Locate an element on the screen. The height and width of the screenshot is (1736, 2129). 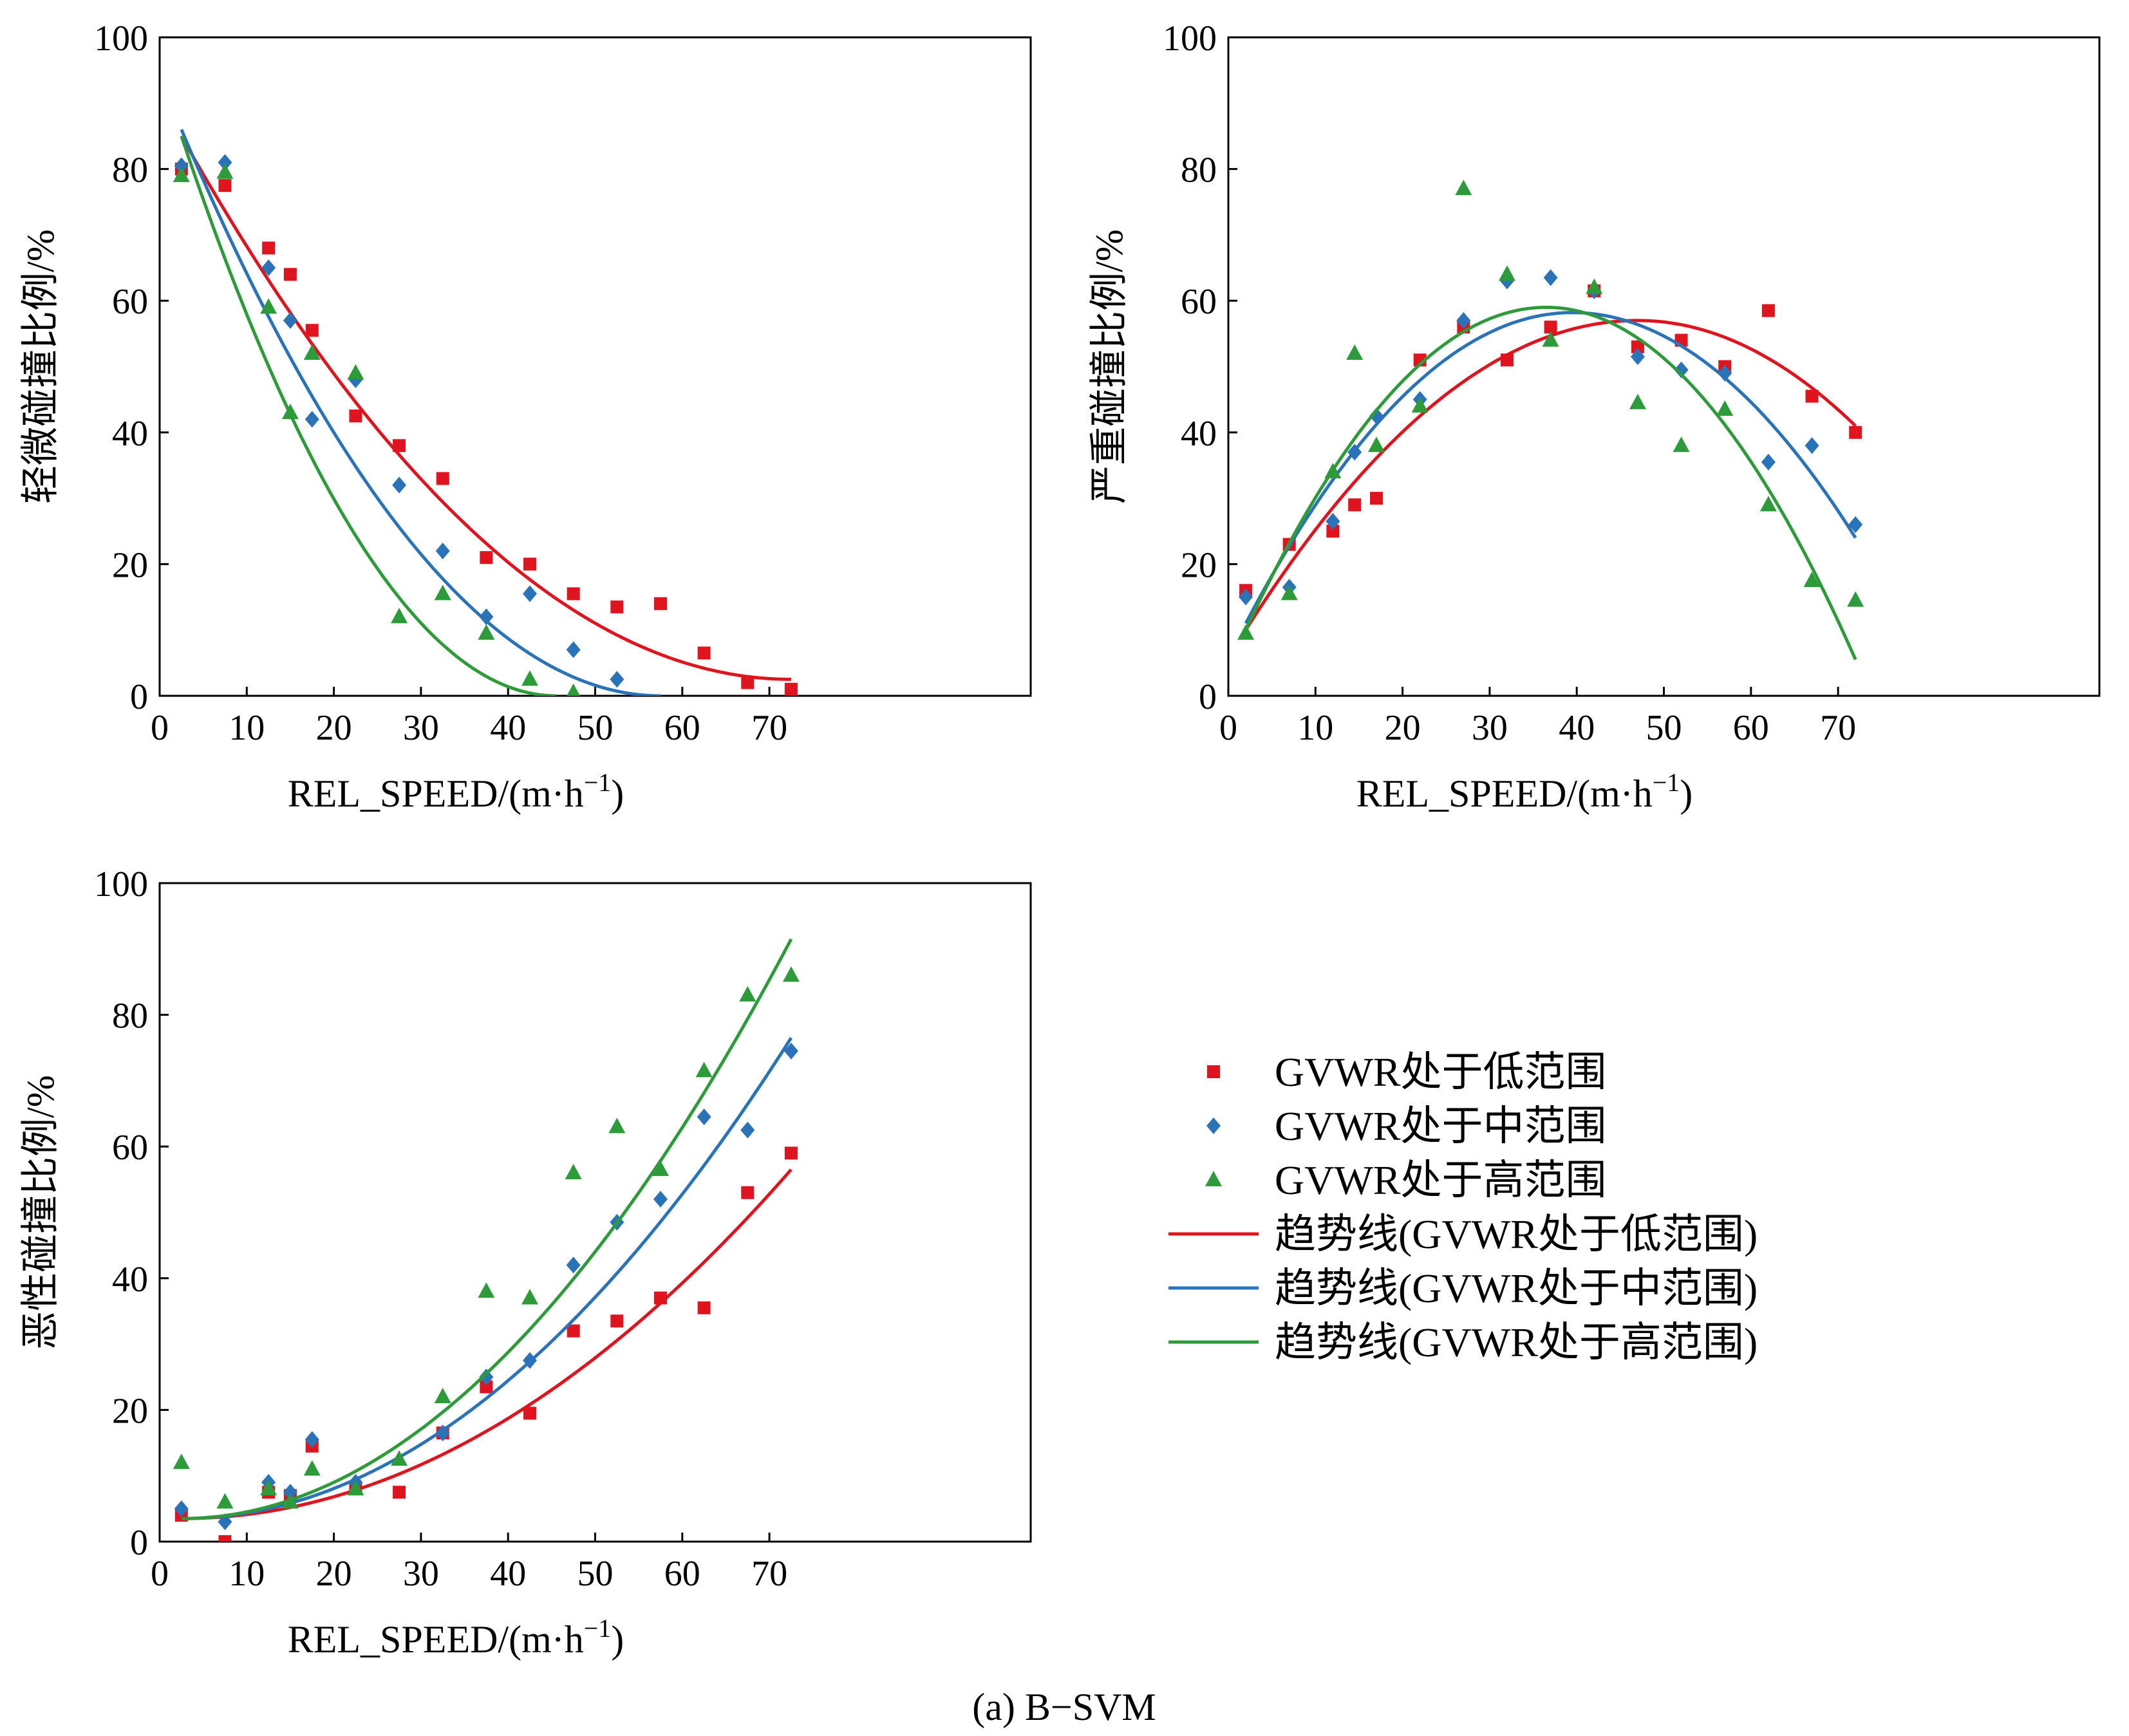
x-tick-label: 0 is located at coordinates (160, 1574).